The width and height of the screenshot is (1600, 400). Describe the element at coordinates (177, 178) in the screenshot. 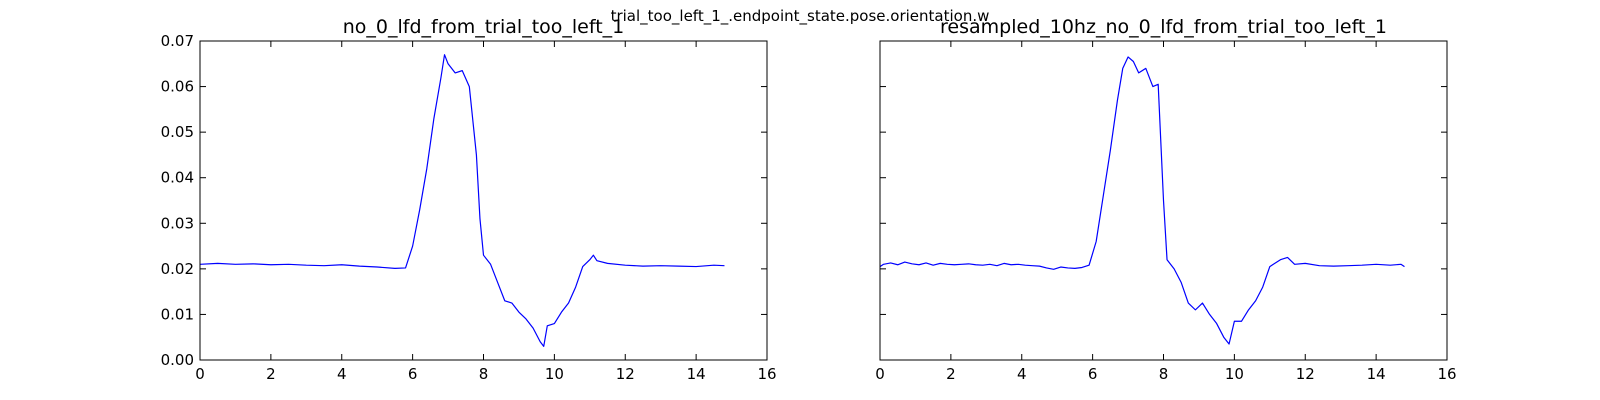

I see `y-tick-label: 0.04` at that location.